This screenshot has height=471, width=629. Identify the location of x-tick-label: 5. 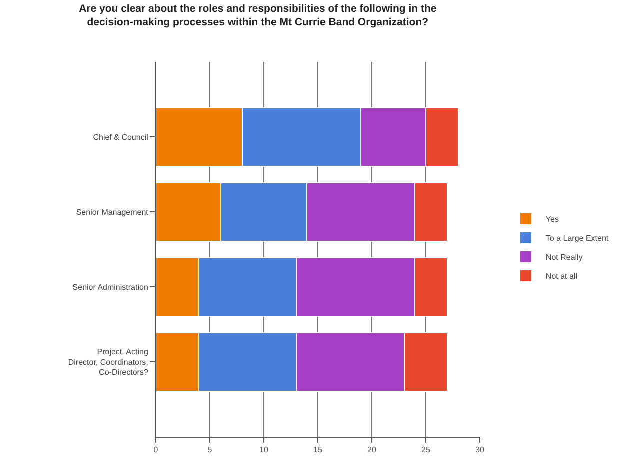
(210, 450).